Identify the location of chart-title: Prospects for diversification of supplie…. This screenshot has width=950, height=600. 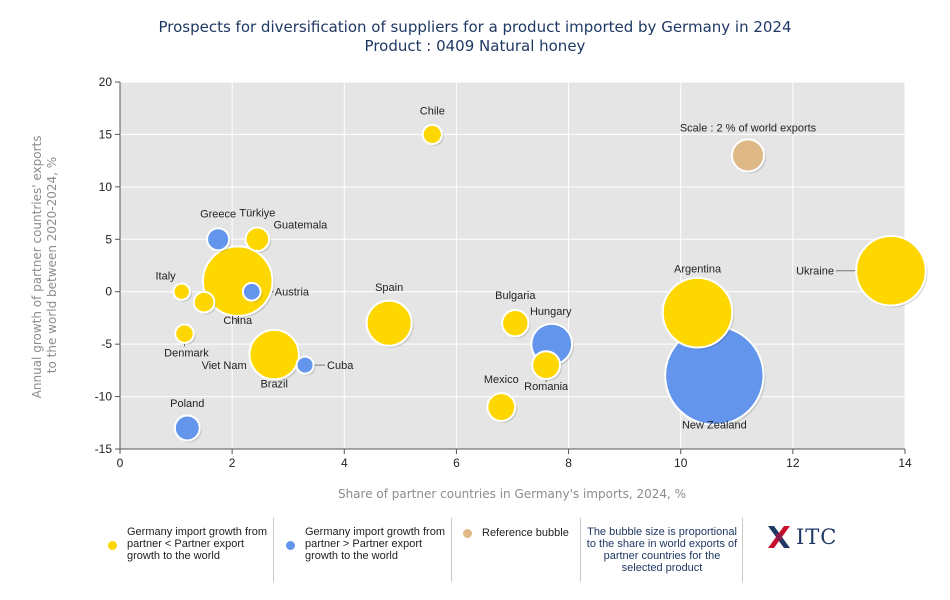
(475, 27).